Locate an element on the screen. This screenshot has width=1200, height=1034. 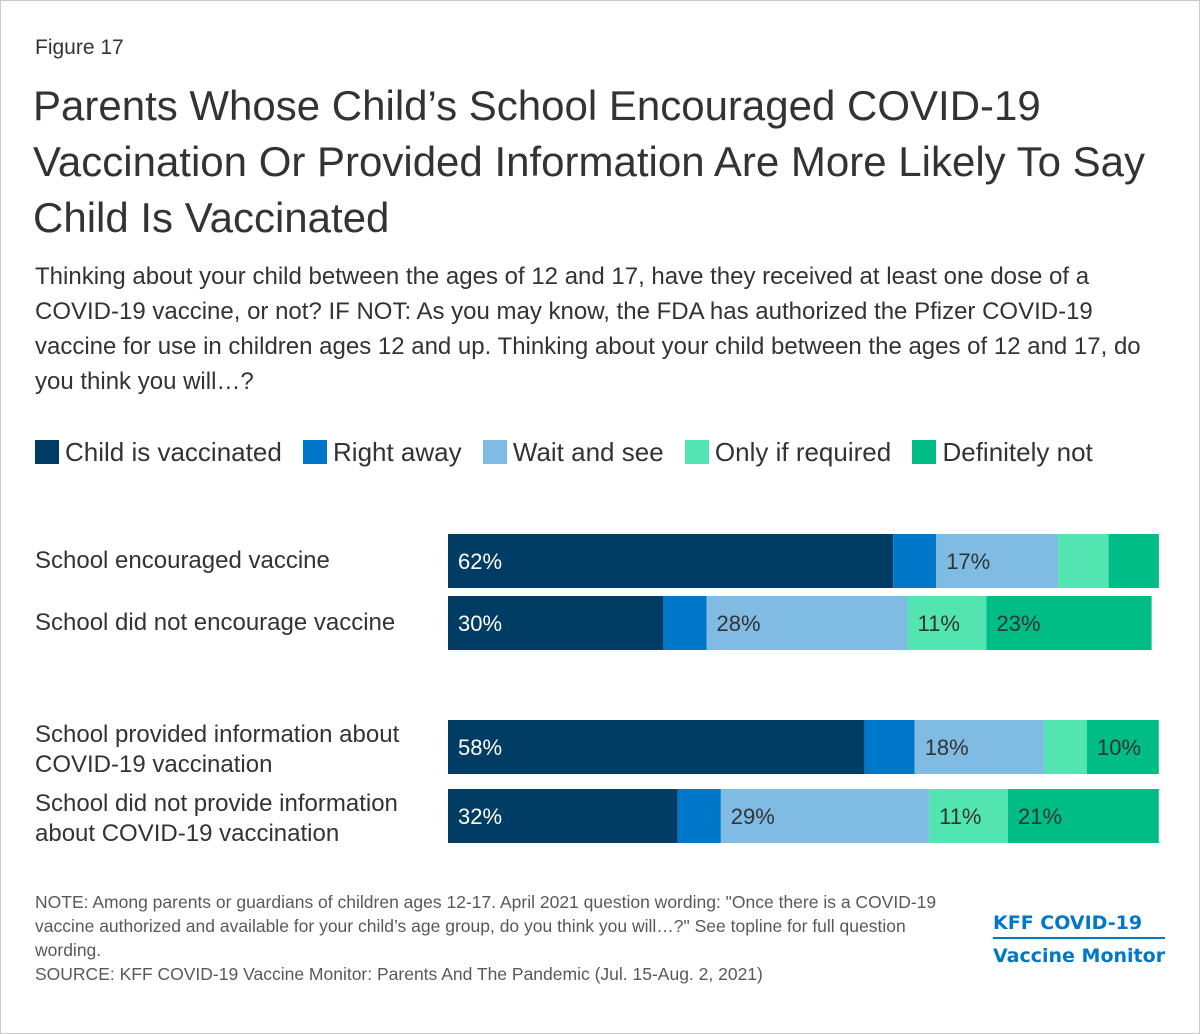
figure-label: Figure 17 is located at coordinates (79, 47).